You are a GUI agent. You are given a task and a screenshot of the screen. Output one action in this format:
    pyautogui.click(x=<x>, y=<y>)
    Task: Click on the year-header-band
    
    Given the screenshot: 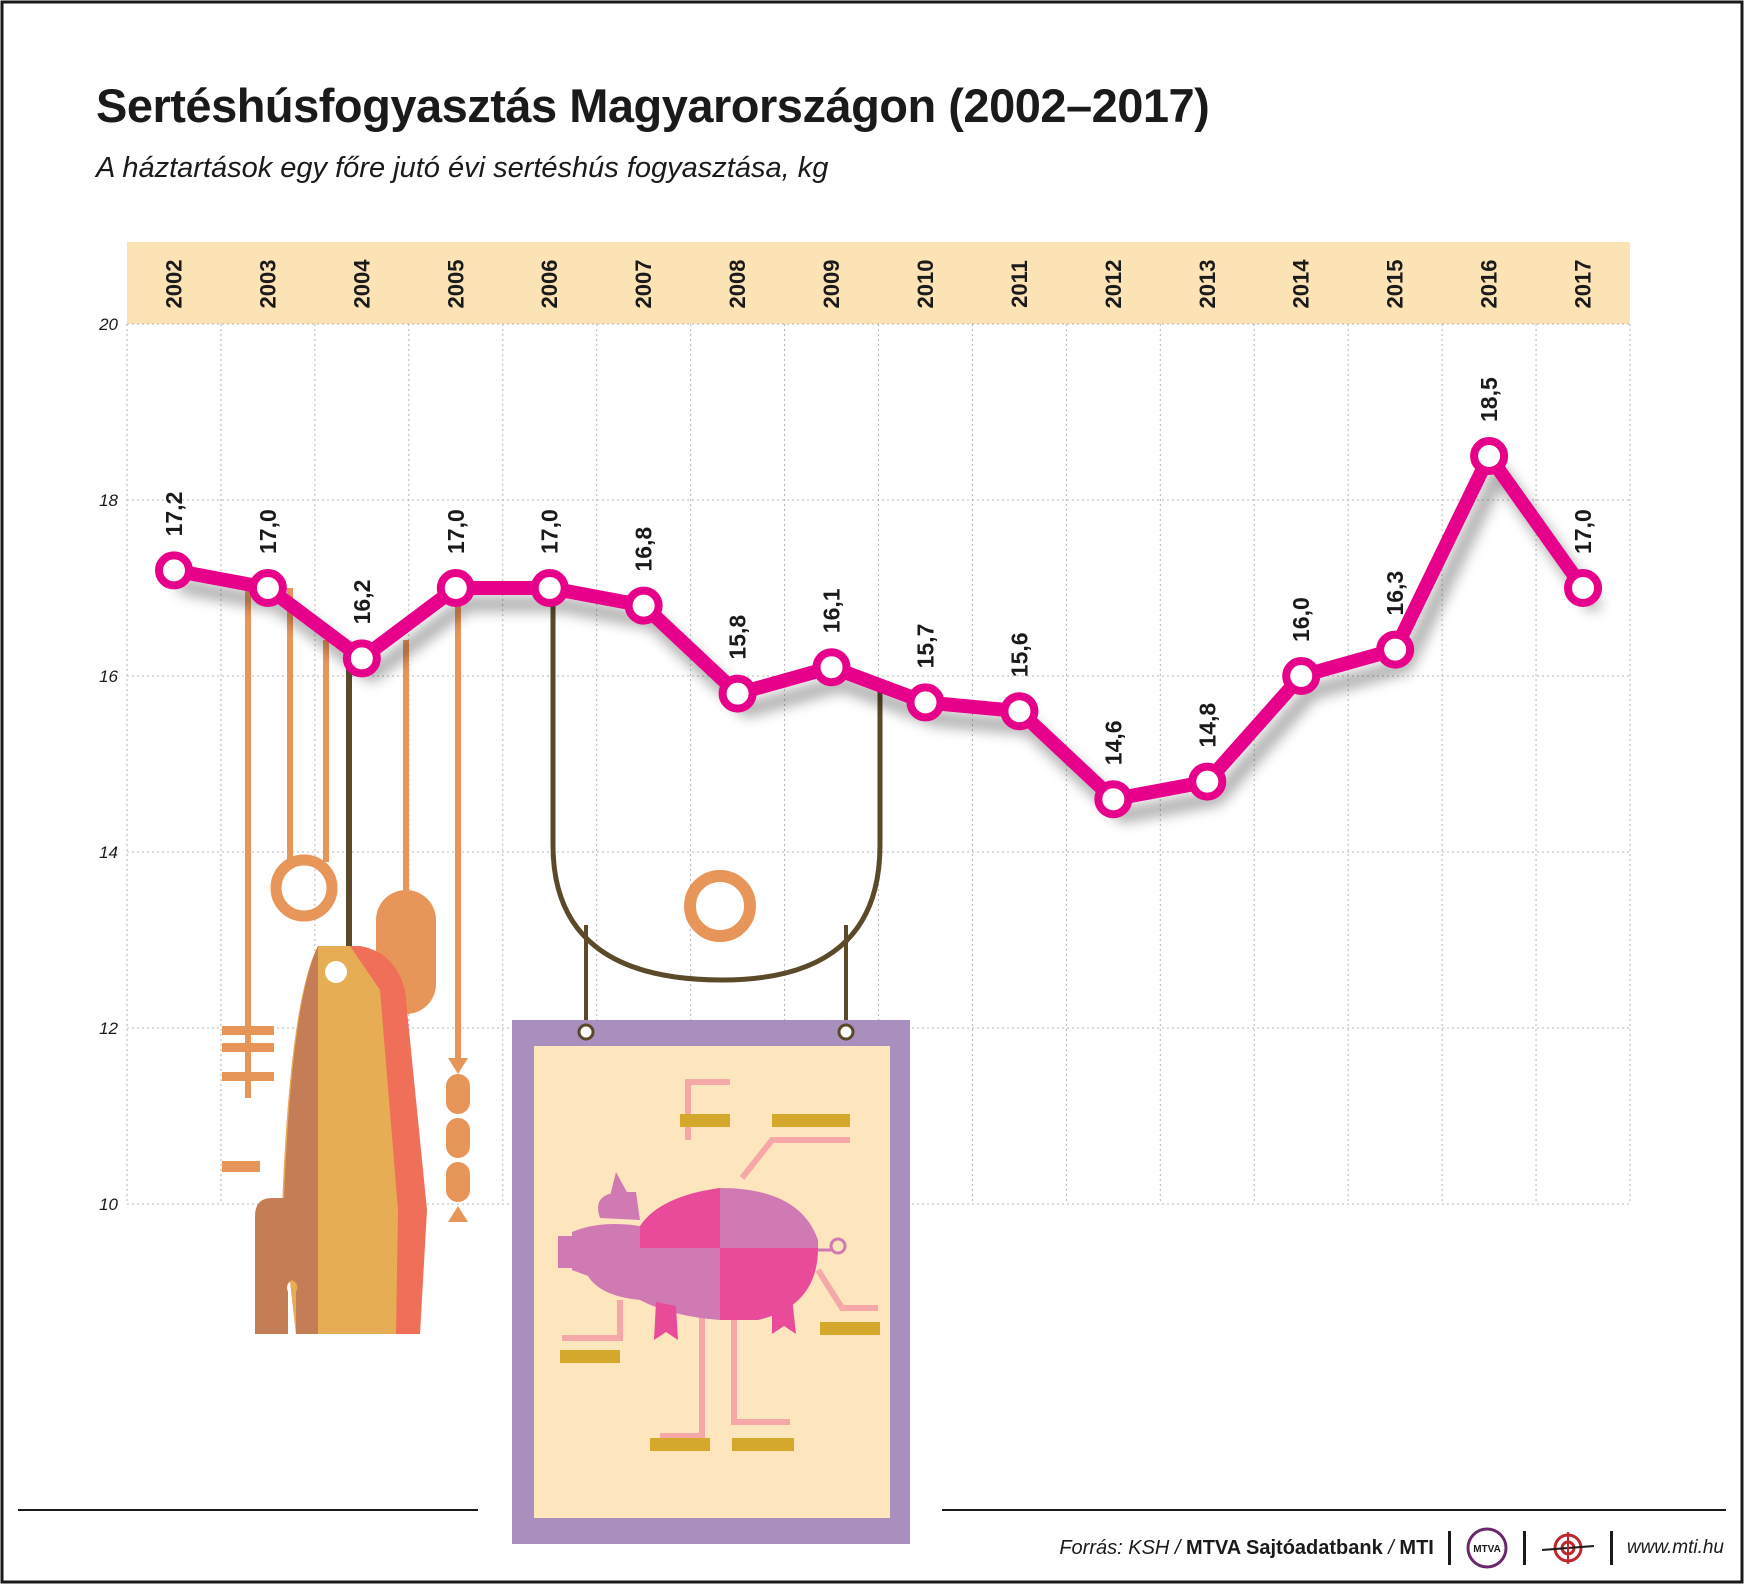 What is the action you would take?
    pyautogui.click(x=878, y=283)
    